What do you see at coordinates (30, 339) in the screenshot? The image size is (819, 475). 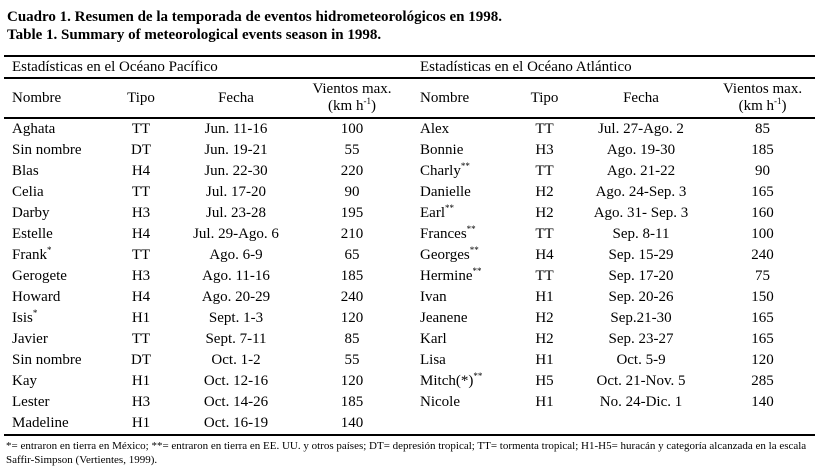 I see `event-name: Javier` at bounding box center [30, 339].